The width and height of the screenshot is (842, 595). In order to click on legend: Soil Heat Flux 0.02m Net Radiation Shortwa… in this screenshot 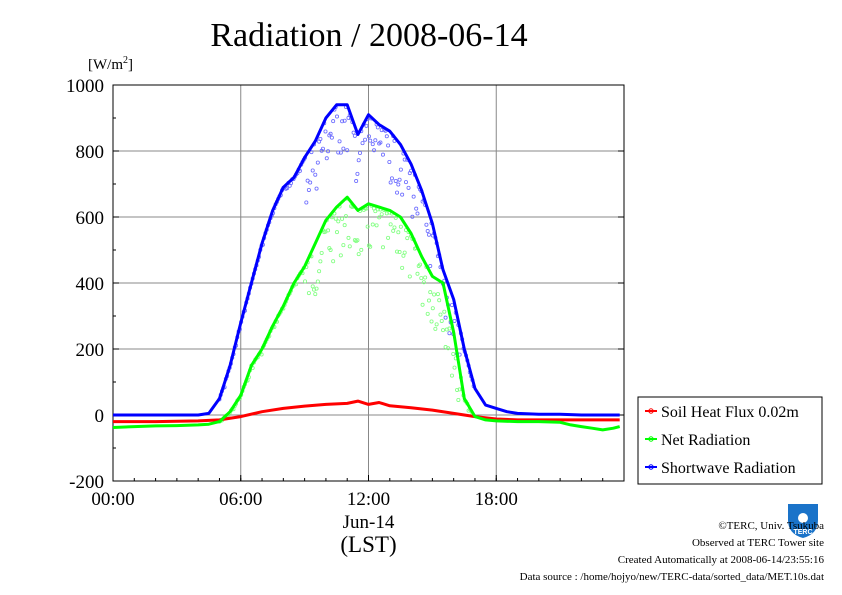, I will do `click(730, 440)`.